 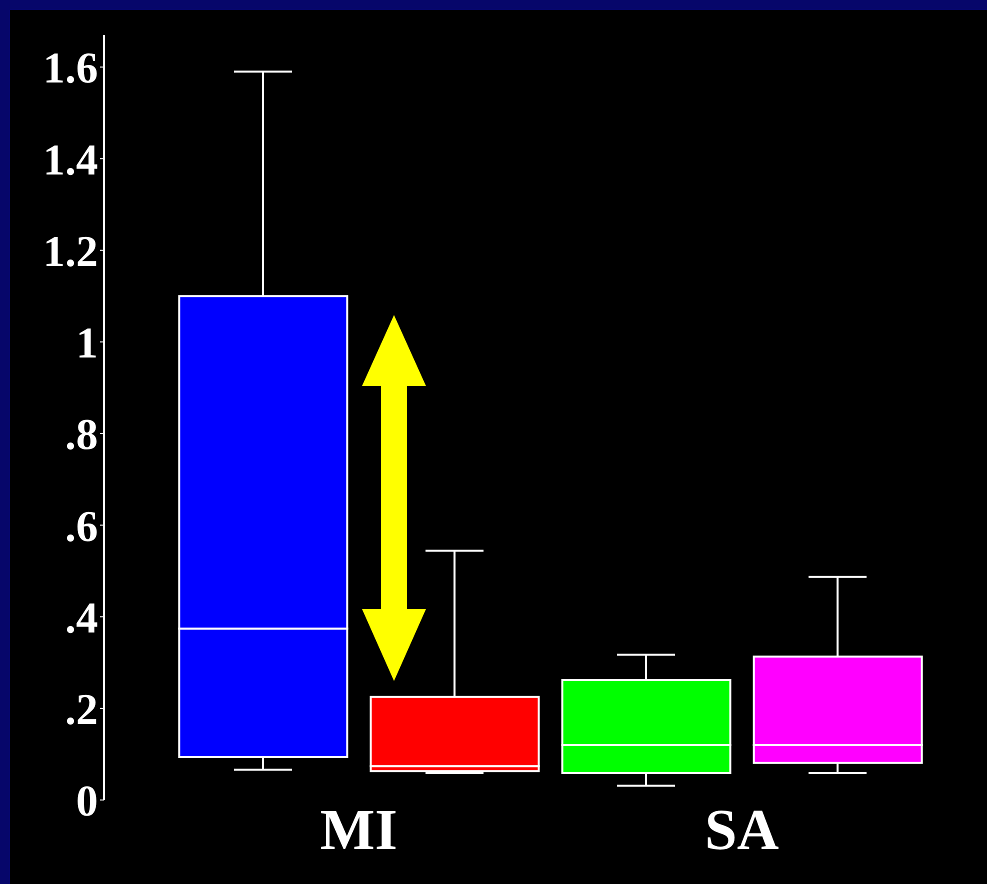 I want to click on y-tick-label: 1.6, so click(x=70, y=68).